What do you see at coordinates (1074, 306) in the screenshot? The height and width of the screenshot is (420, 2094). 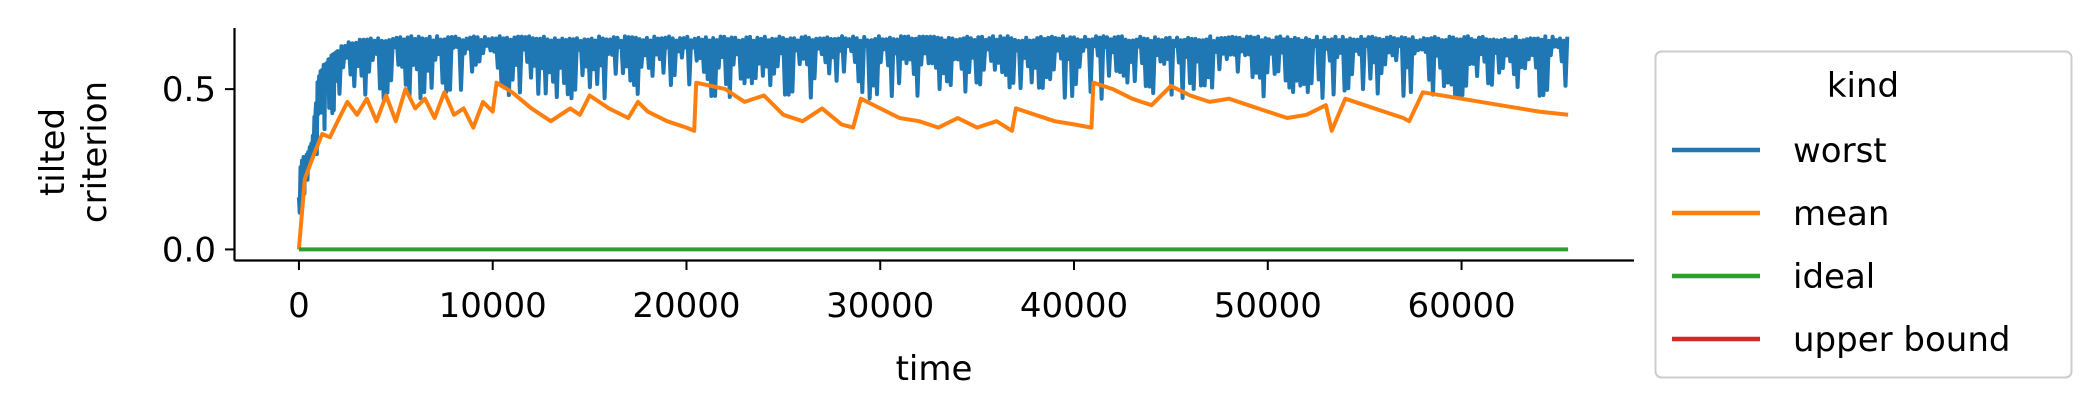 I see `x-tick-label: 40000` at bounding box center [1074, 306].